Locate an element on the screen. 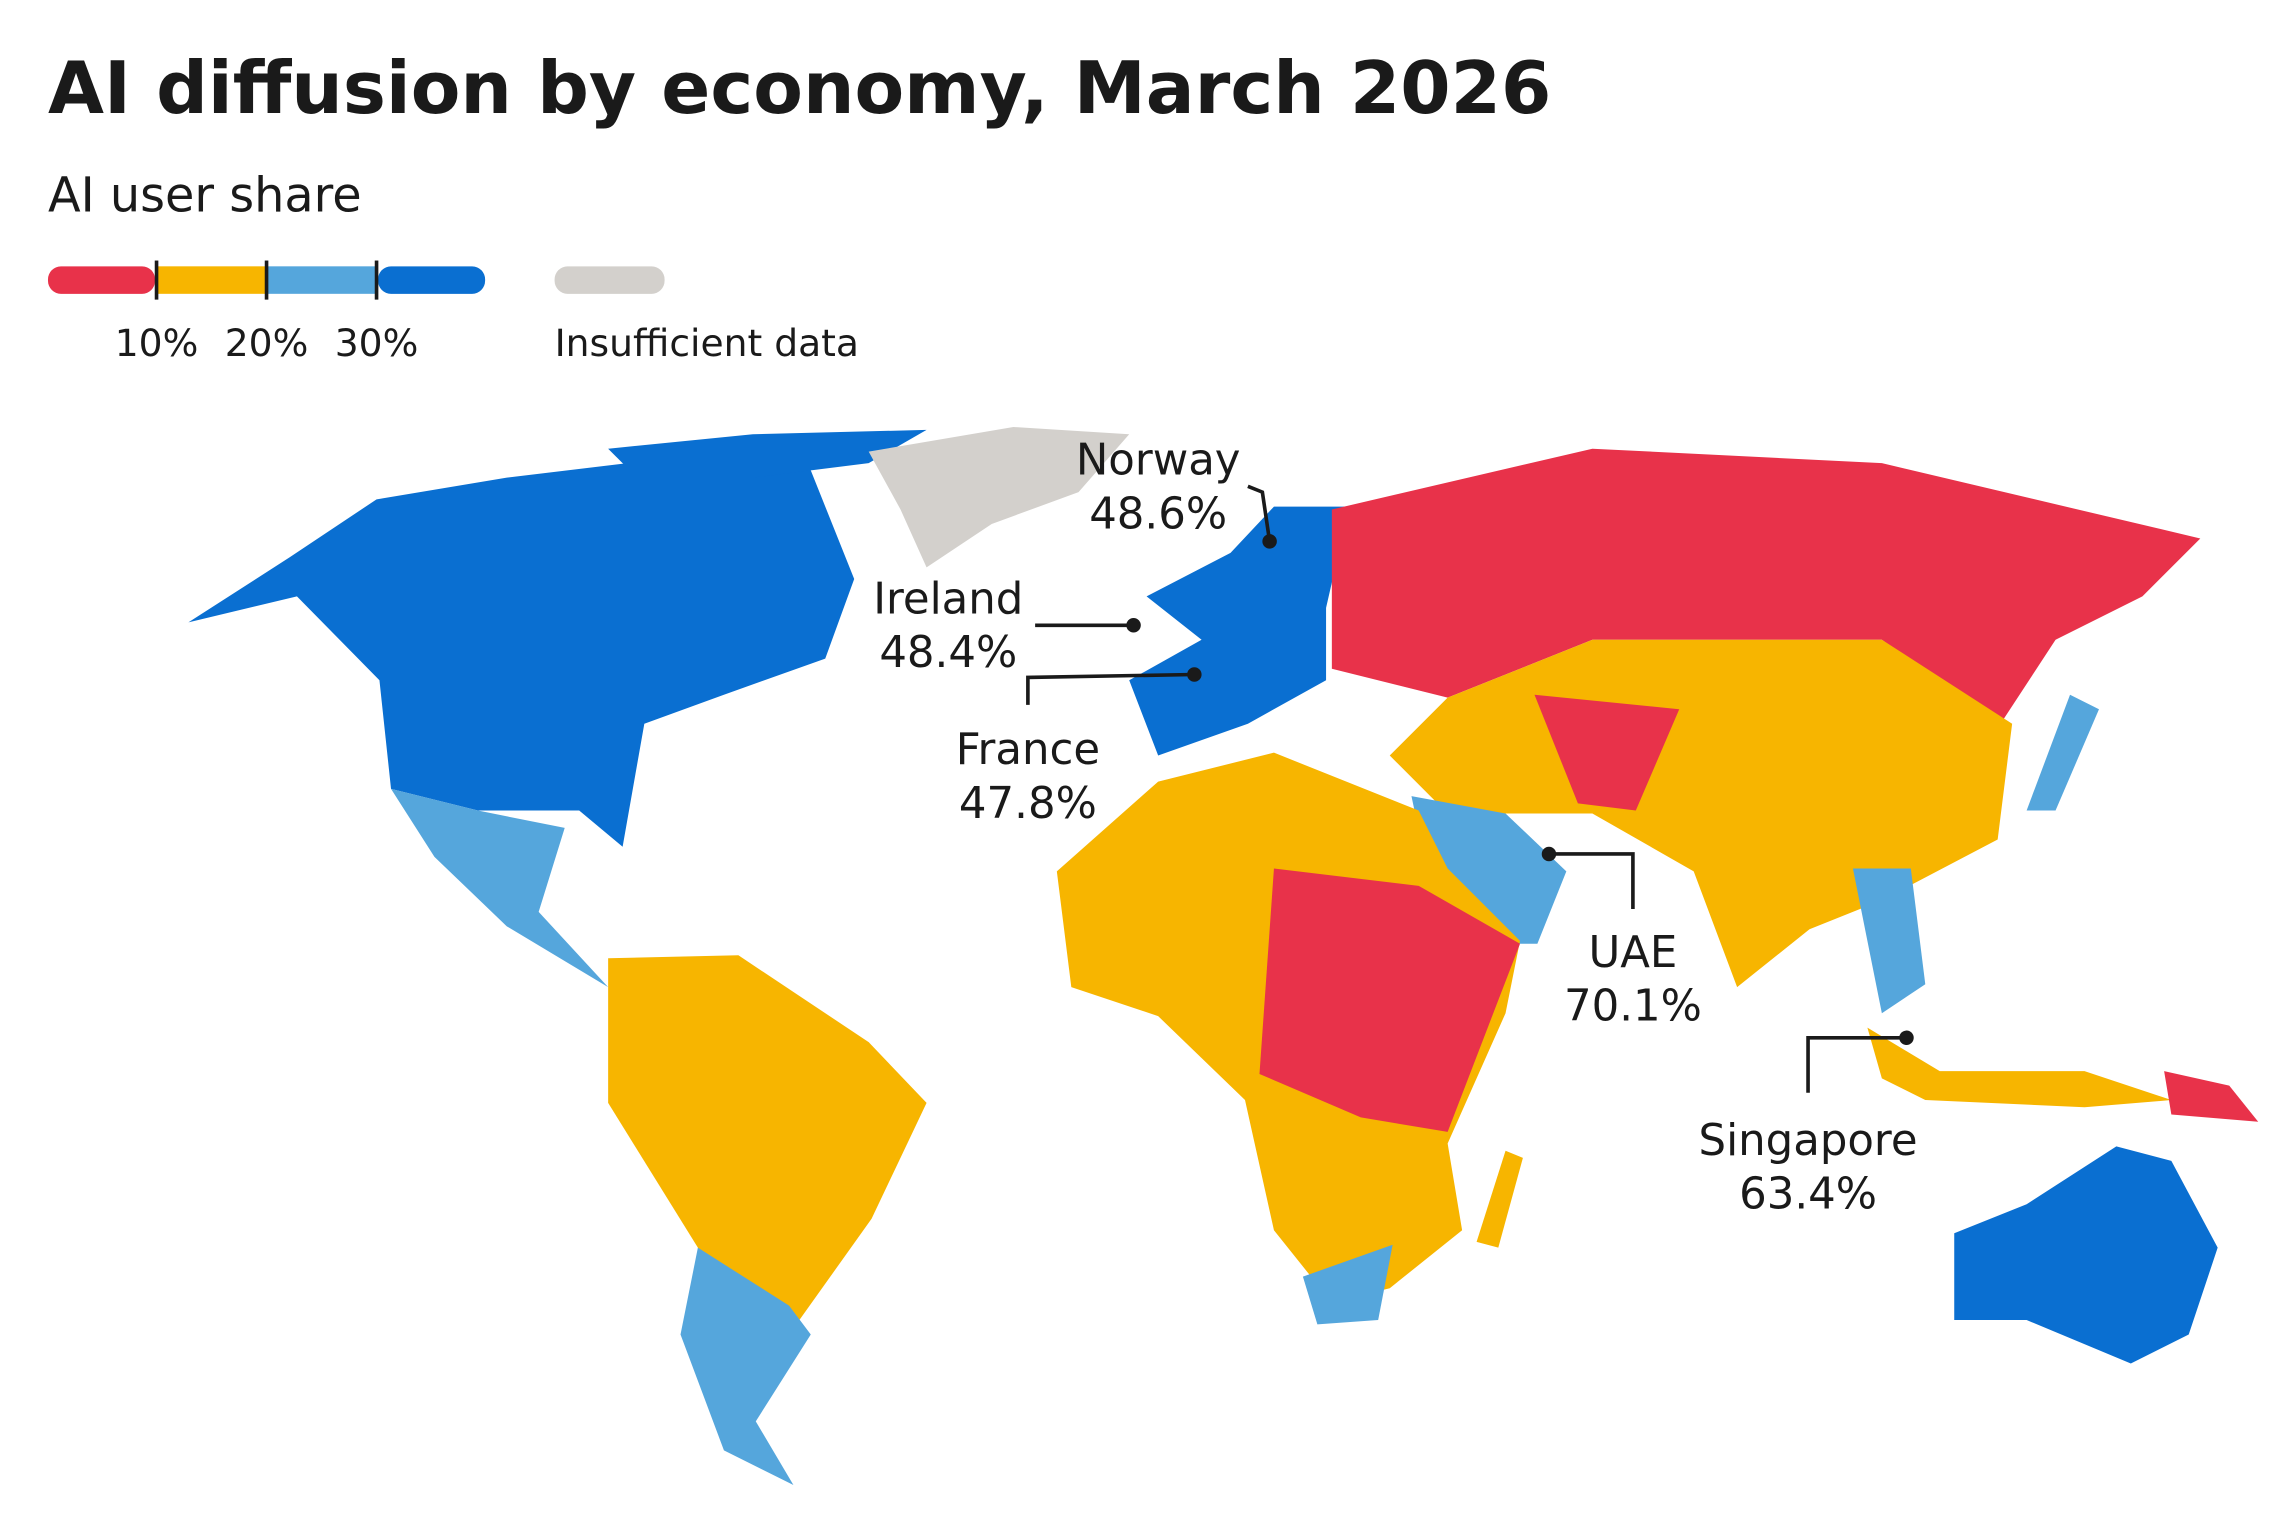 Image resolution: width=2270 pixels, height=1514 pixels. japan is located at coordinates (2062, 752).